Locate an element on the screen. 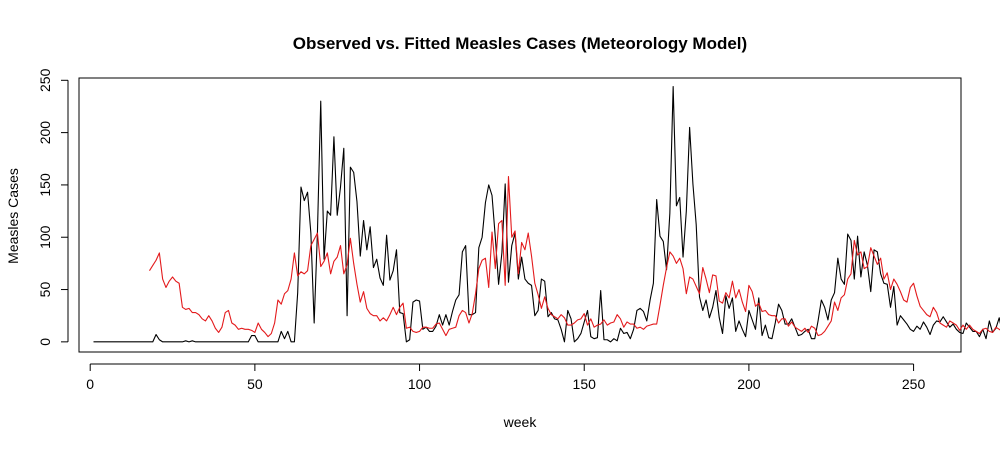 The width and height of the screenshot is (1000, 450). y-tick-label: 100 is located at coordinates (45, 237).